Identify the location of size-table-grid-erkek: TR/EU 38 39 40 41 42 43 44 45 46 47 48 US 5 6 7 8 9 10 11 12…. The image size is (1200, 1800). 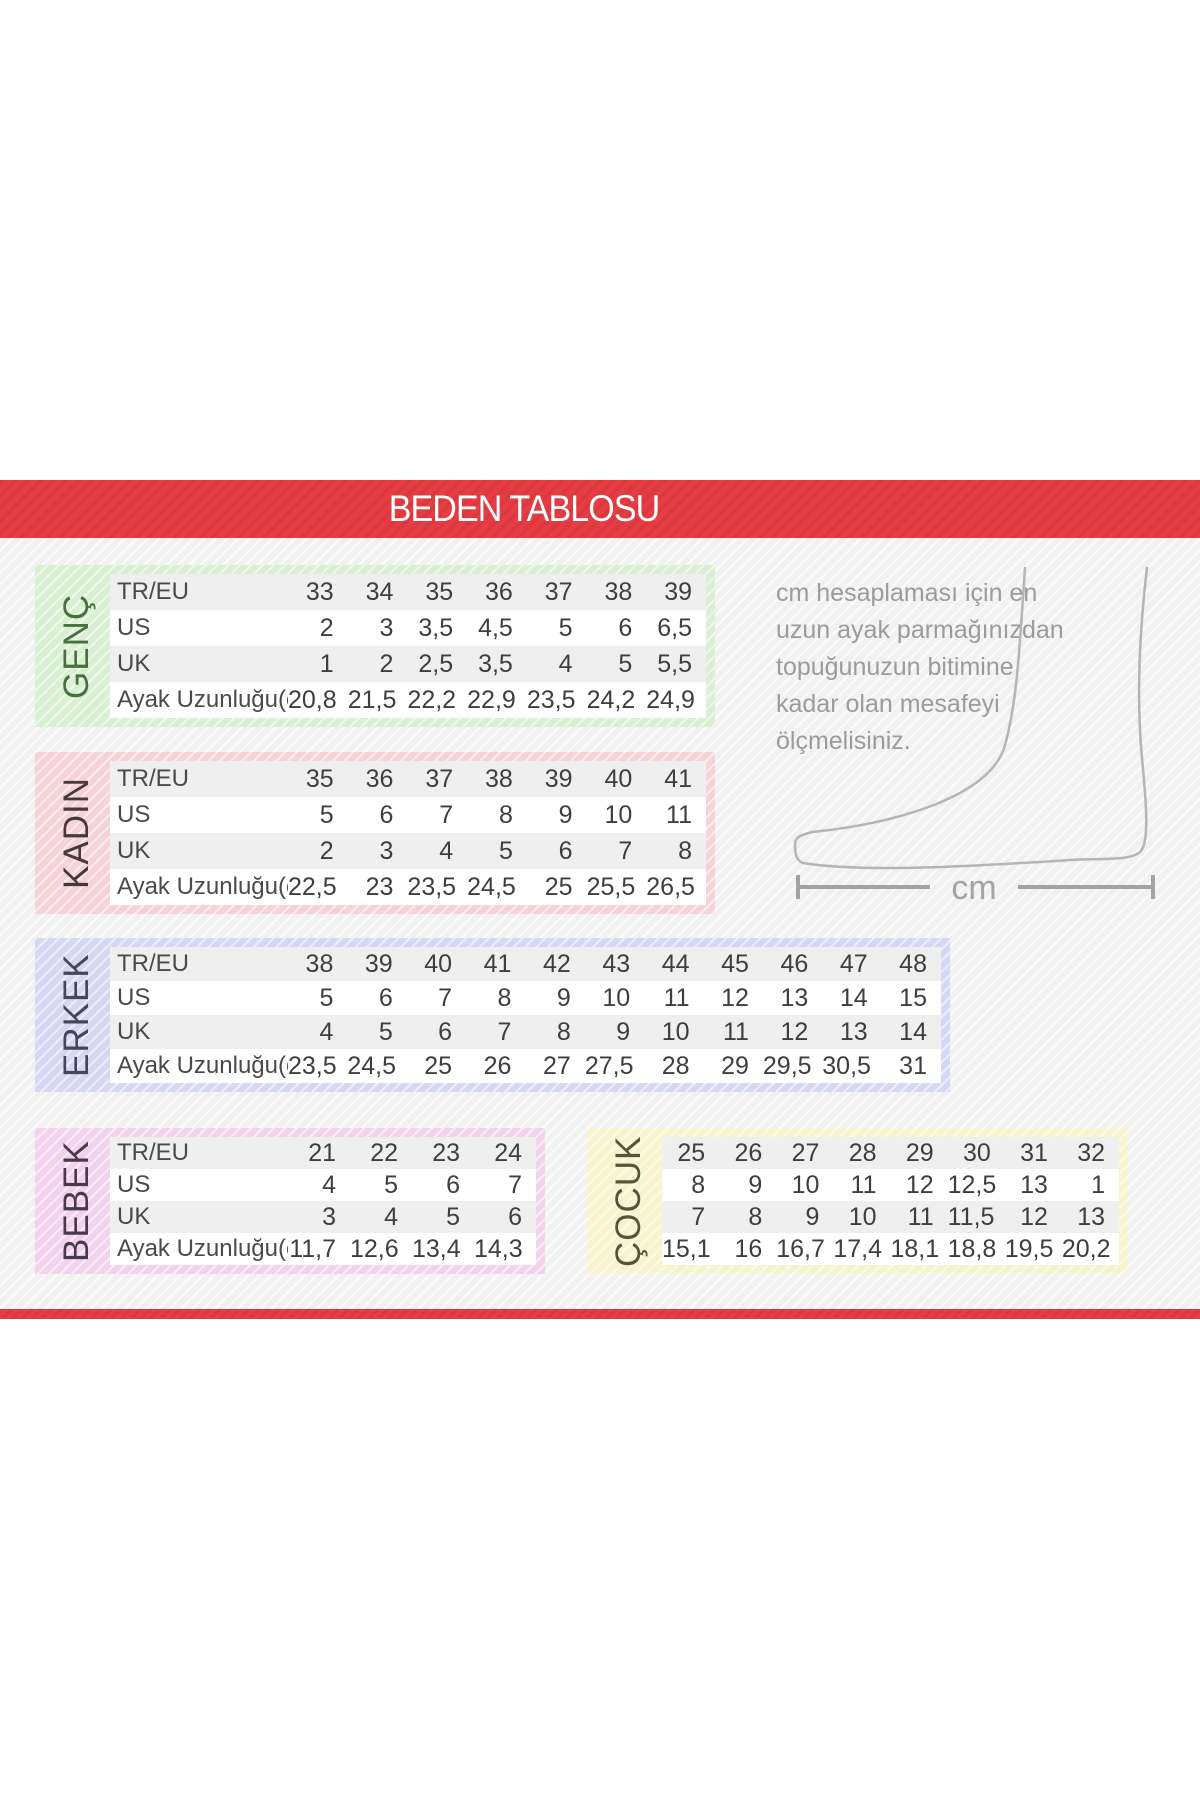
(525, 1015).